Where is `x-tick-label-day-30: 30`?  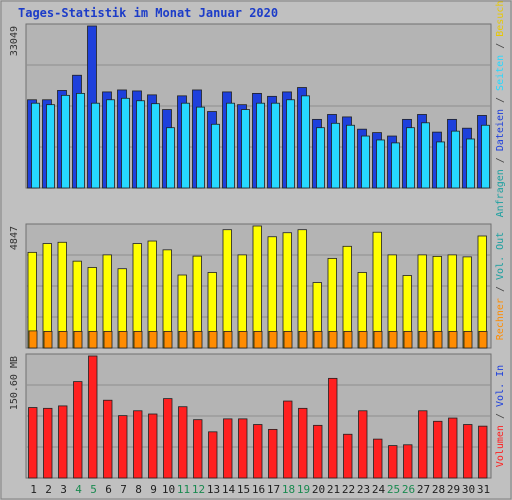
x-tick-label-day-30: 30 is located at coordinates (468, 489).